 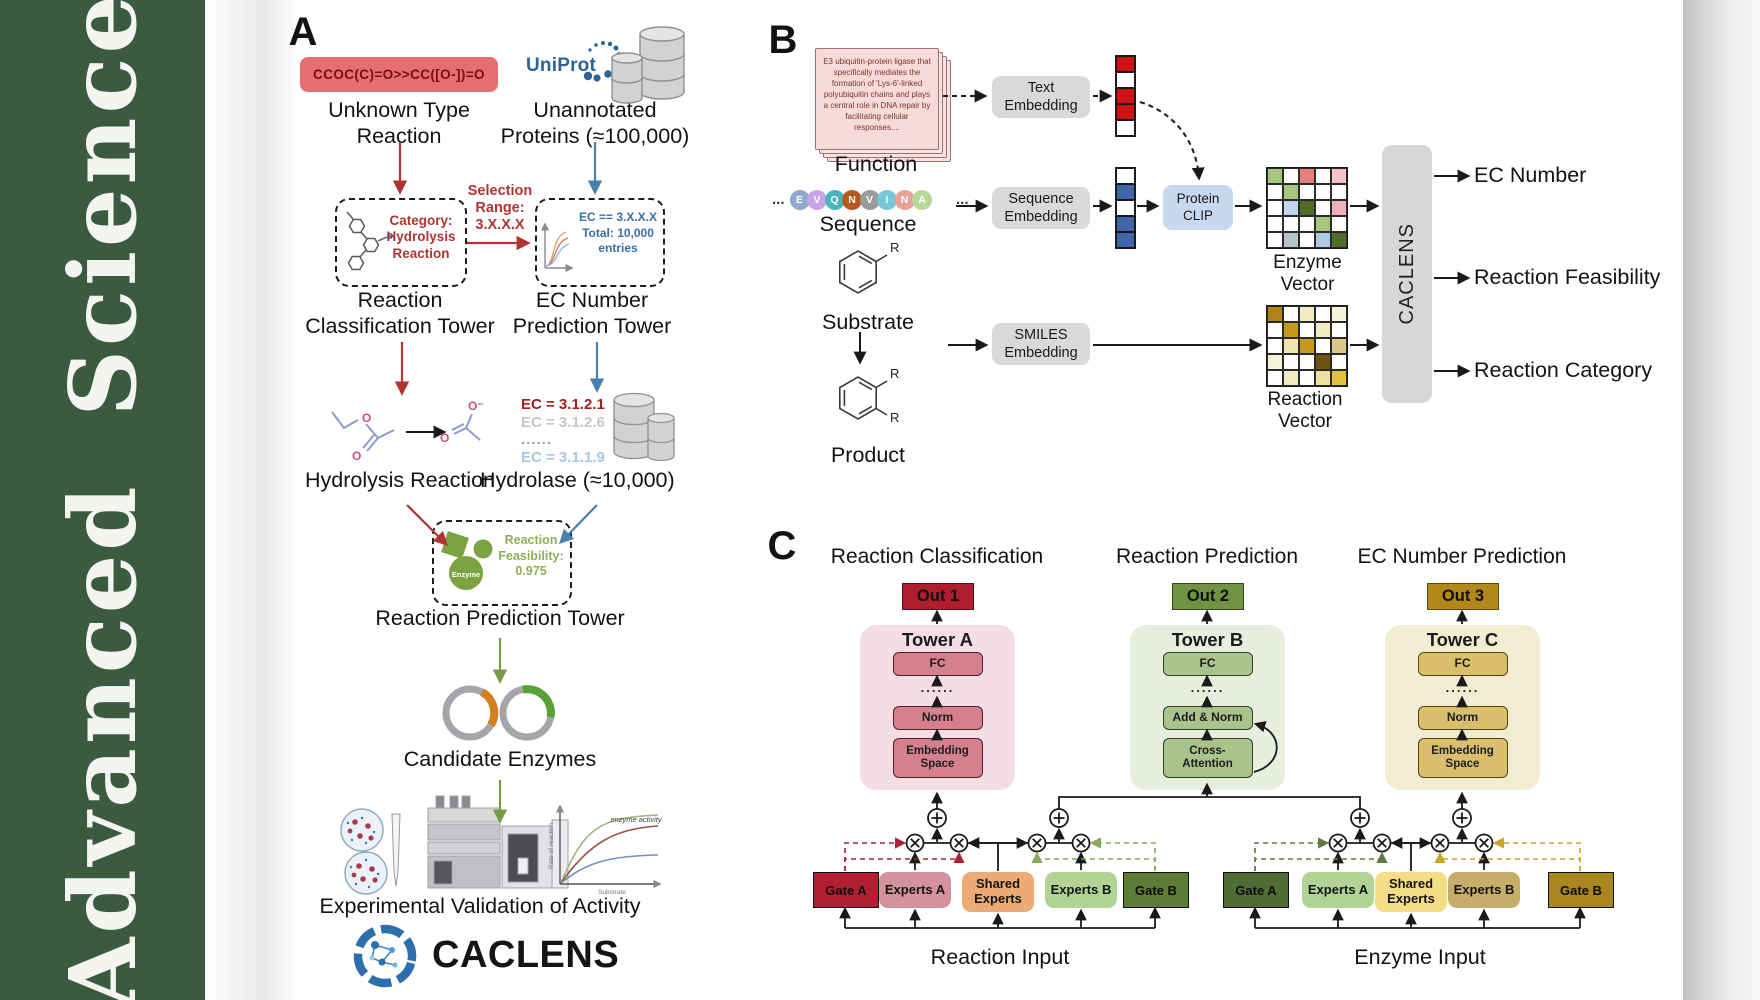 I want to click on enzyme-input-label: Enzyme Input, so click(x=1420, y=957).